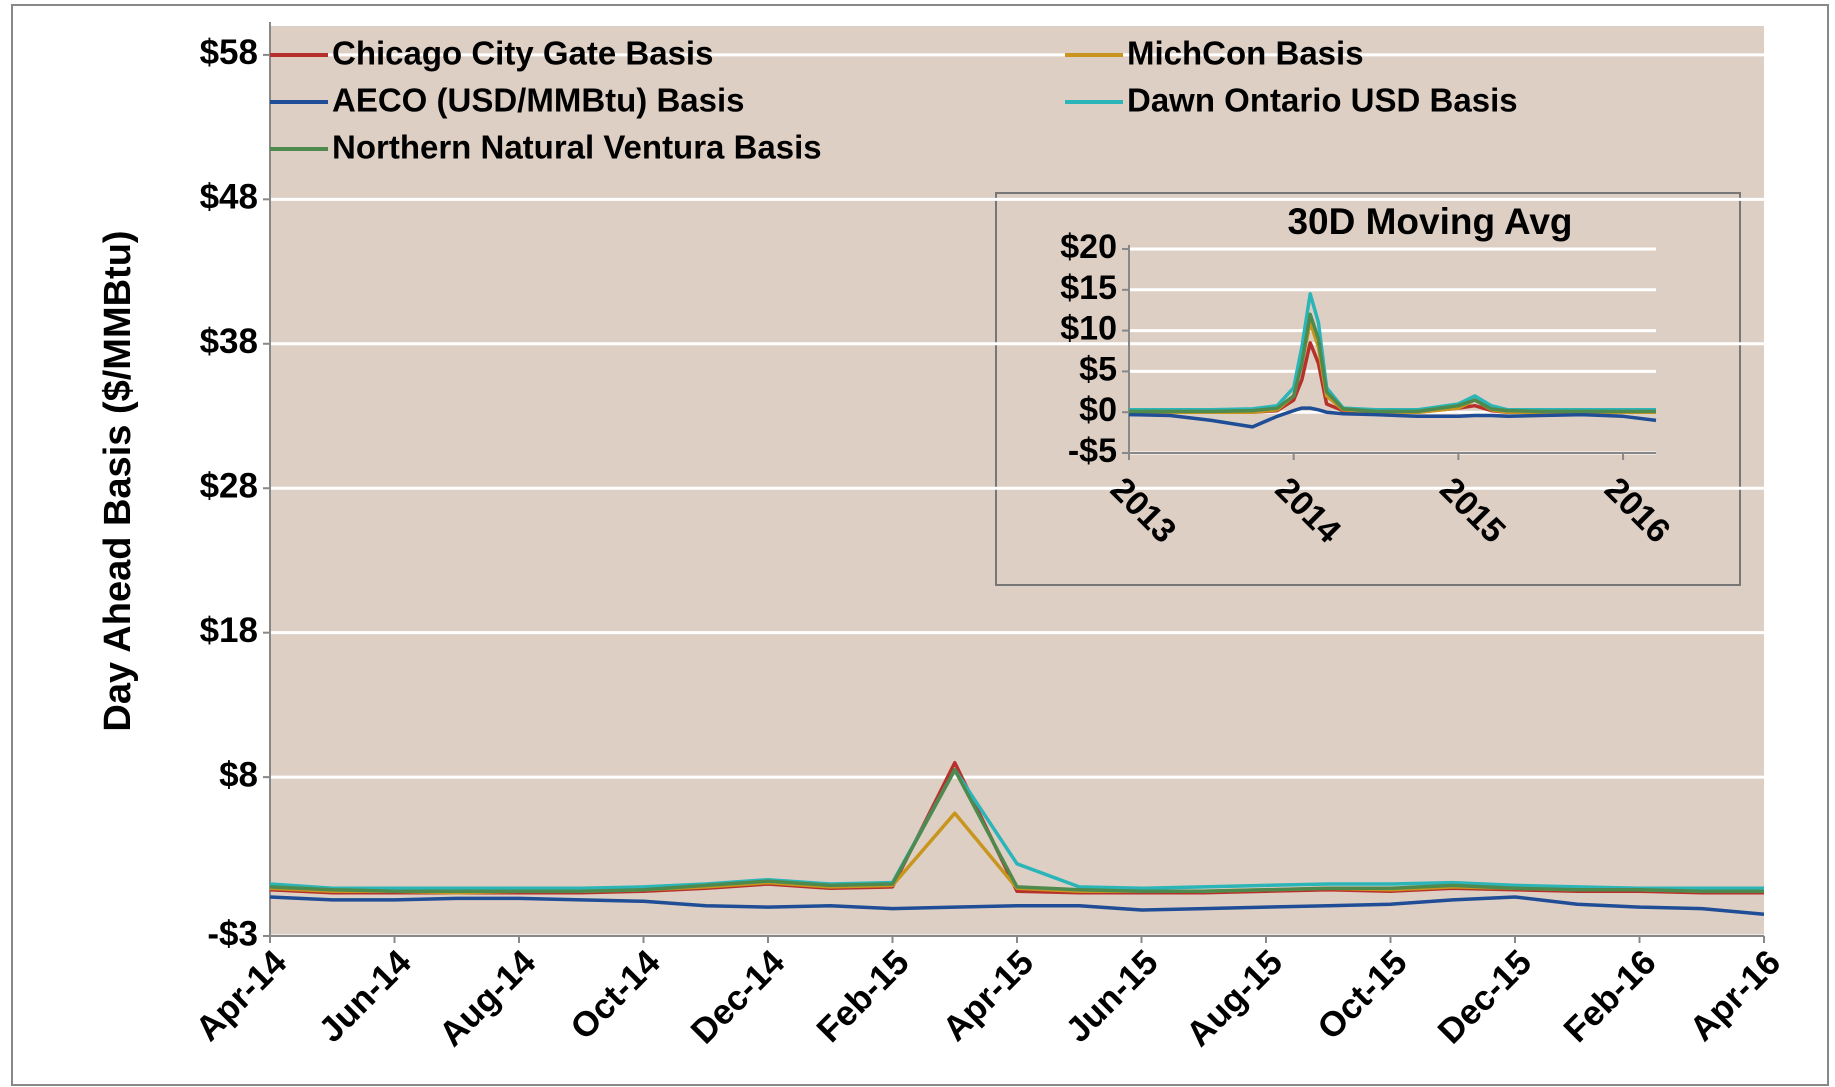 This screenshot has width=1835, height=1087. Describe the element at coordinates (229, 341) in the screenshot. I see `y-tick-label: $38` at that location.